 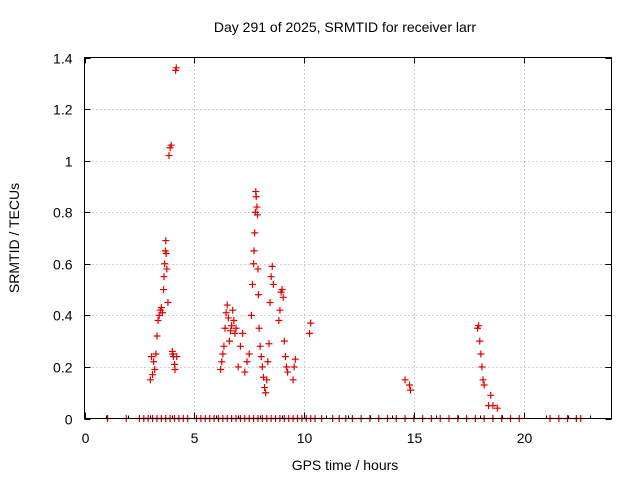 What do you see at coordinates (63, 213) in the screenshot?
I see `y-tick-label: 0.8` at bounding box center [63, 213].